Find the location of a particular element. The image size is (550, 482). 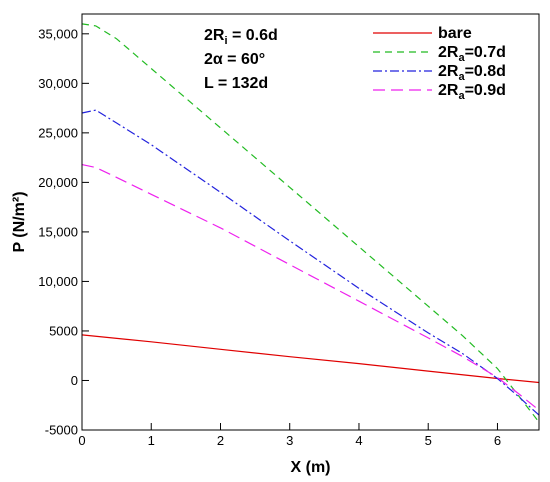

x-axis-title: X (m) is located at coordinates (311, 467).